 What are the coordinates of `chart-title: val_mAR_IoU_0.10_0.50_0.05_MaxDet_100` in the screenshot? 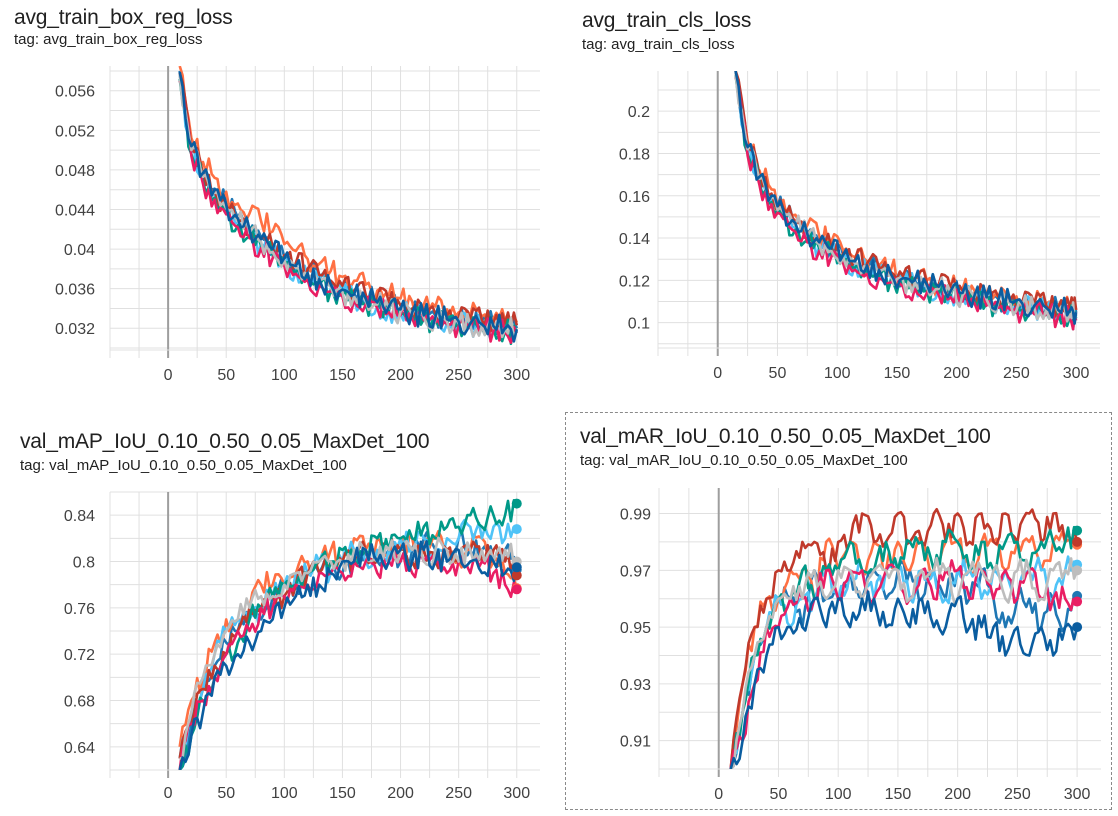 It's located at (785, 436).